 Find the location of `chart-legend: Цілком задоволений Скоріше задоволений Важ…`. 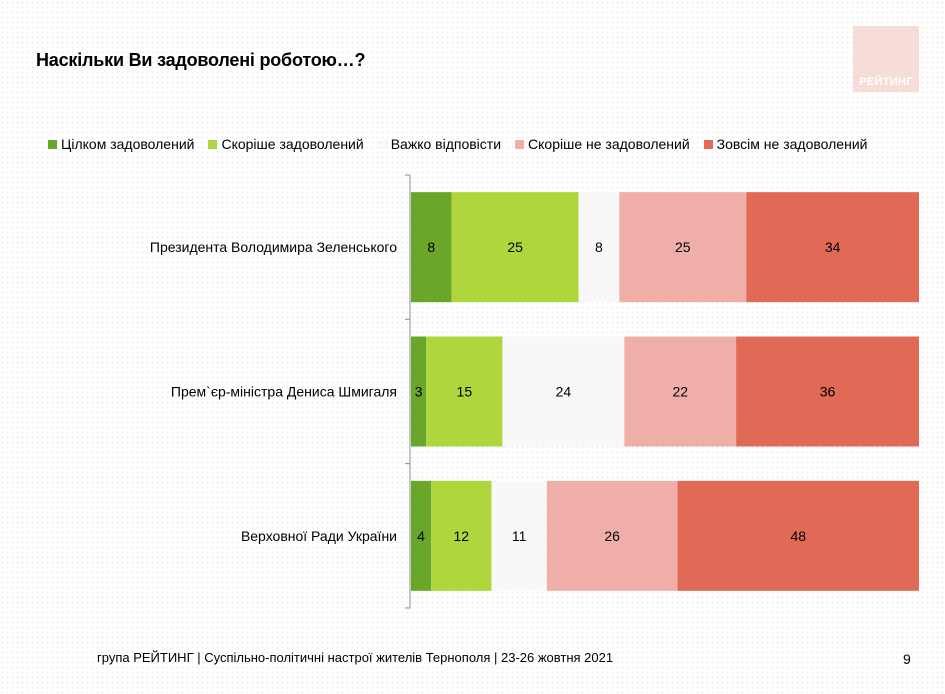

chart-legend: Цілком задоволений Скоріше задоволений Важ… is located at coordinates (488, 144).